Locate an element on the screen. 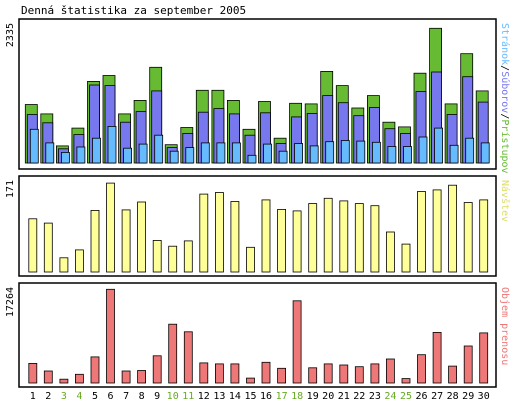 This screenshot has height=405, width=517. day-label: 27 is located at coordinates (437, 396).